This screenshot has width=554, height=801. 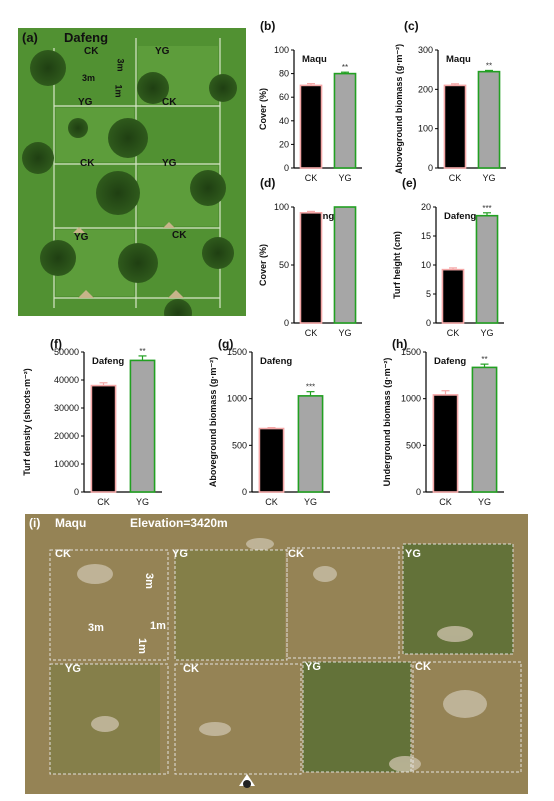 I want to click on panel-letter: (b), so click(x=267, y=26).